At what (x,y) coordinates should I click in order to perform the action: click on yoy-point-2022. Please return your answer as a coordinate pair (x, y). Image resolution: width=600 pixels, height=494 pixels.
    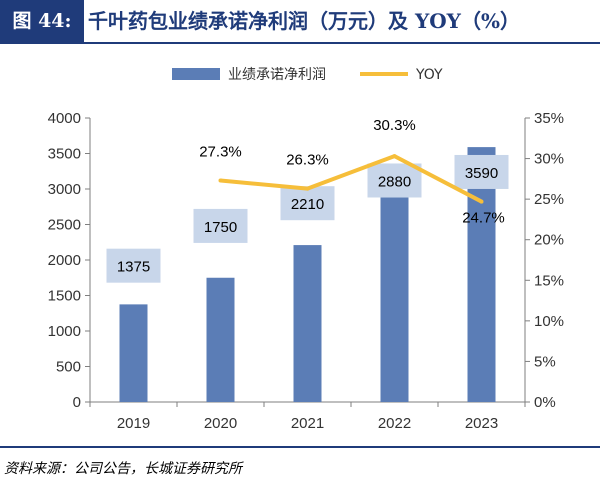
    Looking at the image, I should click on (394, 156).